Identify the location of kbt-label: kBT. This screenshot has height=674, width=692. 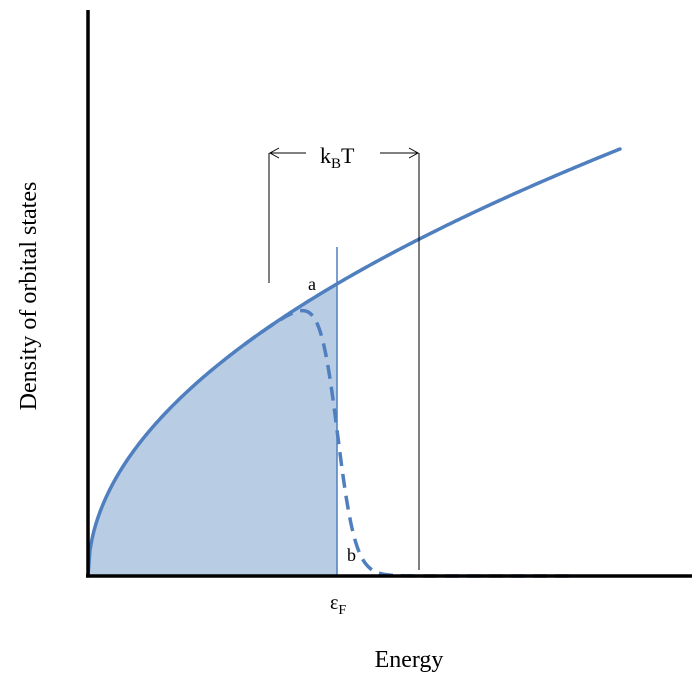
(337, 157).